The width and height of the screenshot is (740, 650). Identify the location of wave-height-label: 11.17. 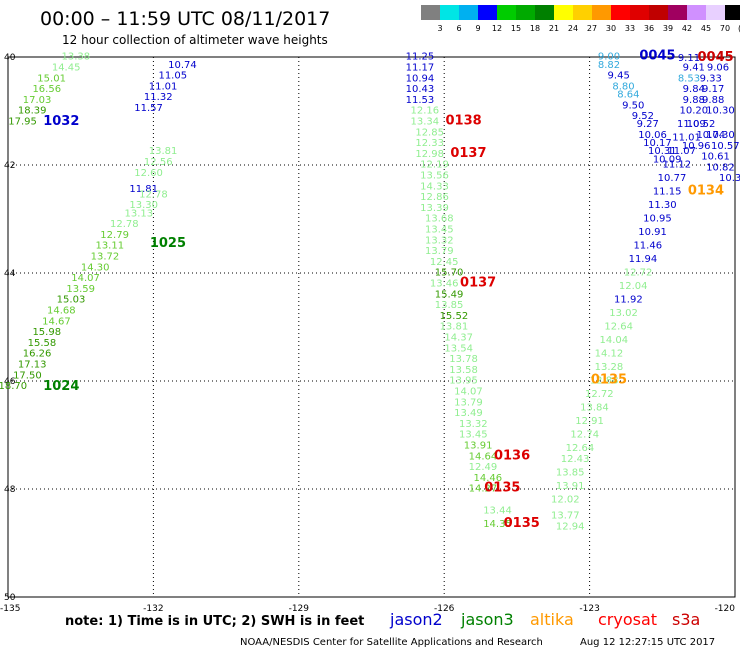
(420, 68).